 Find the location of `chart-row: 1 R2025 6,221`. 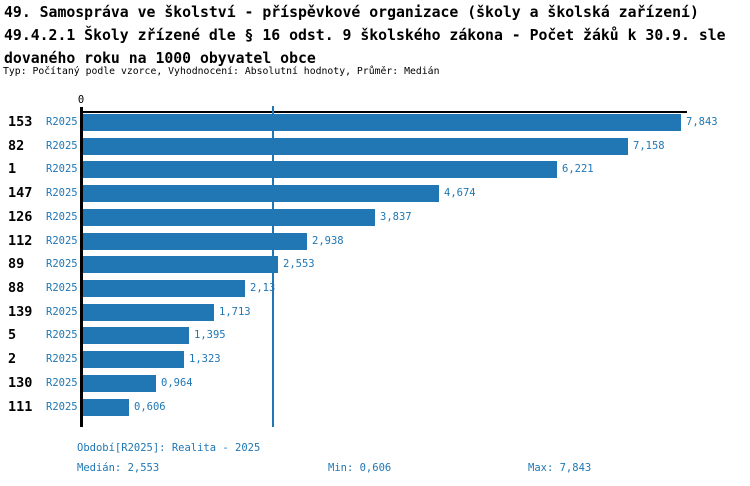

chart-row: 1 R2025 6,221 is located at coordinates (375, 170).